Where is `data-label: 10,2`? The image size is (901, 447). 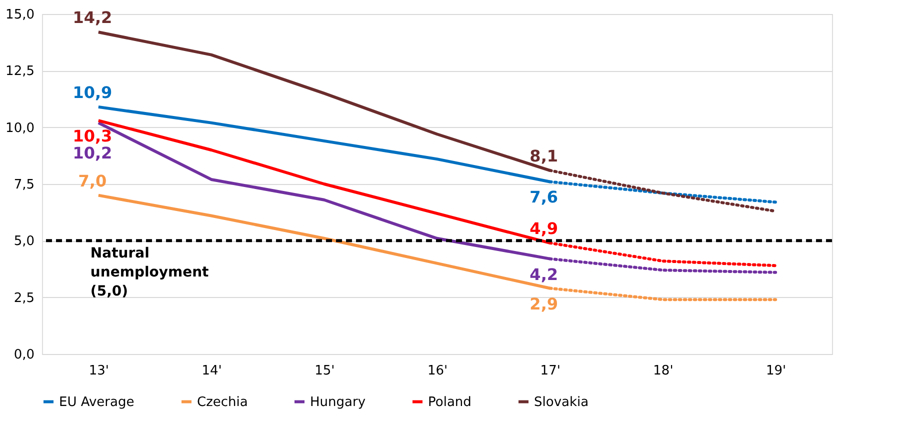 data-label: 10,2 is located at coordinates (92, 153).